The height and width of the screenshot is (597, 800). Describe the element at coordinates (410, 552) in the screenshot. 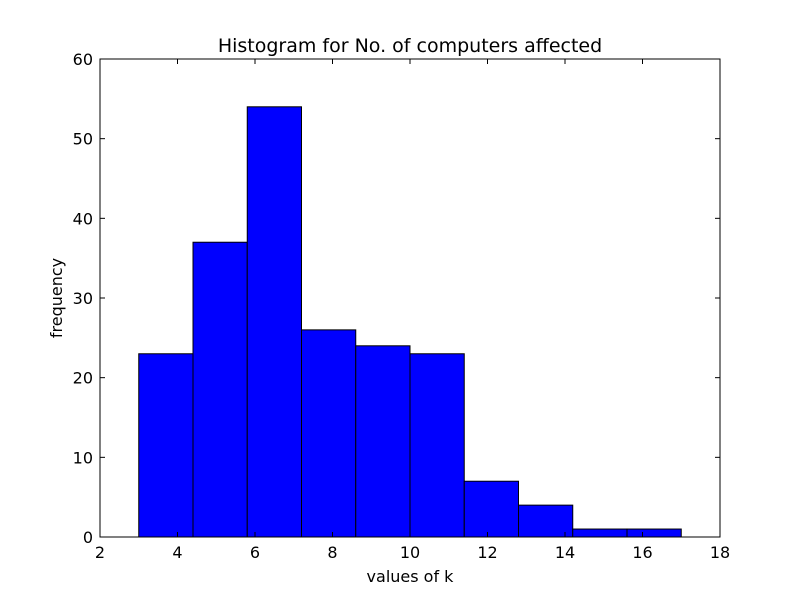

I see `x-tick-label: 10` at that location.